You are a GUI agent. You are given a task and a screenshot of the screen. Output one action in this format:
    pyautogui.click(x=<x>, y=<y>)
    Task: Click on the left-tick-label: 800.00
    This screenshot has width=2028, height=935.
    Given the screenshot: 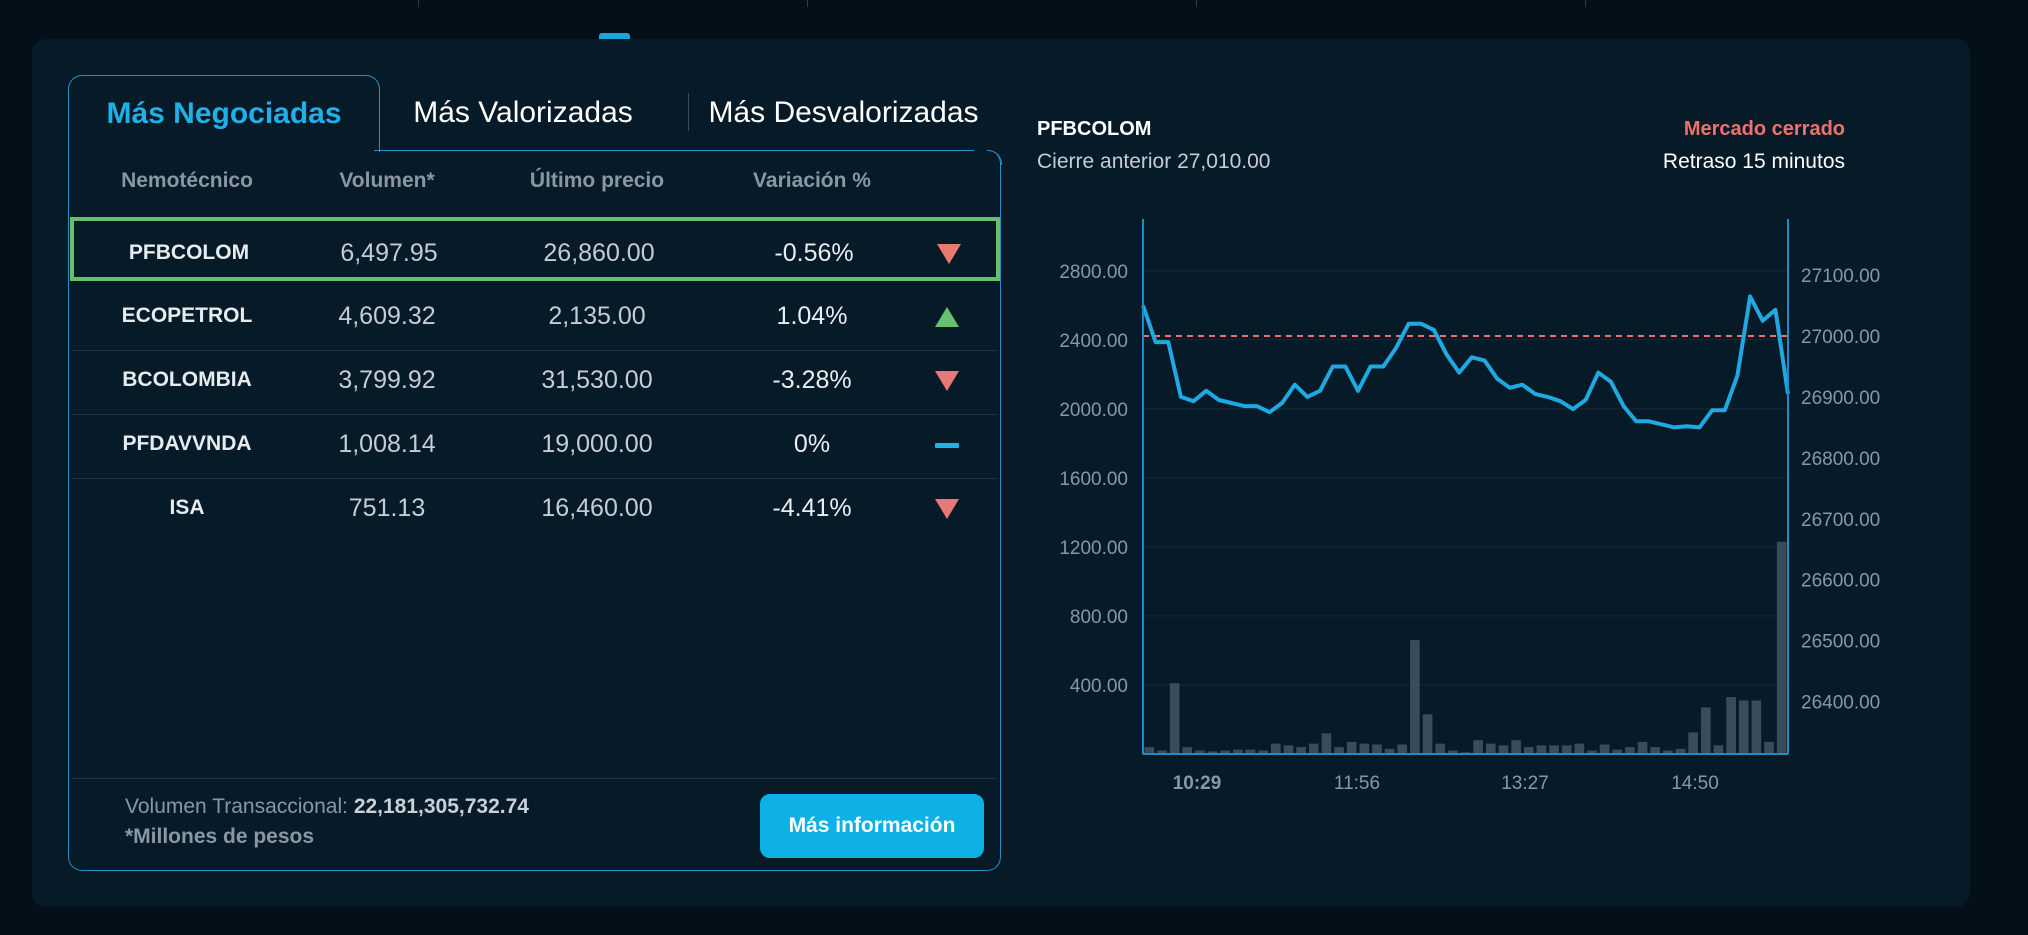 What is the action you would take?
    pyautogui.click(x=1099, y=617)
    